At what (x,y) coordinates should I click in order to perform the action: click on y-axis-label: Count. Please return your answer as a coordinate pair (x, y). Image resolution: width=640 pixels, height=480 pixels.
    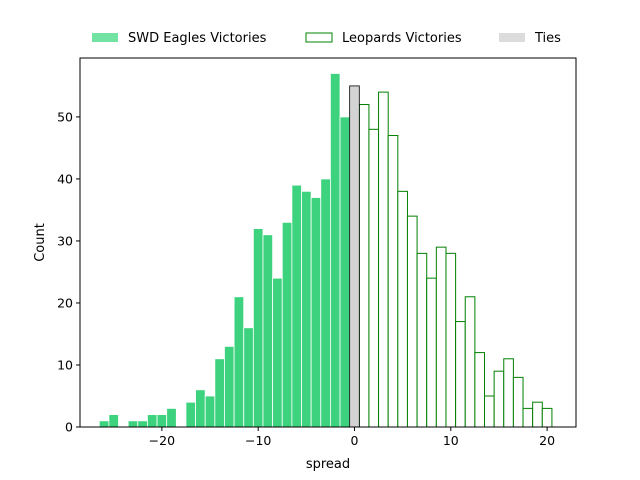
    Looking at the image, I should click on (40, 242).